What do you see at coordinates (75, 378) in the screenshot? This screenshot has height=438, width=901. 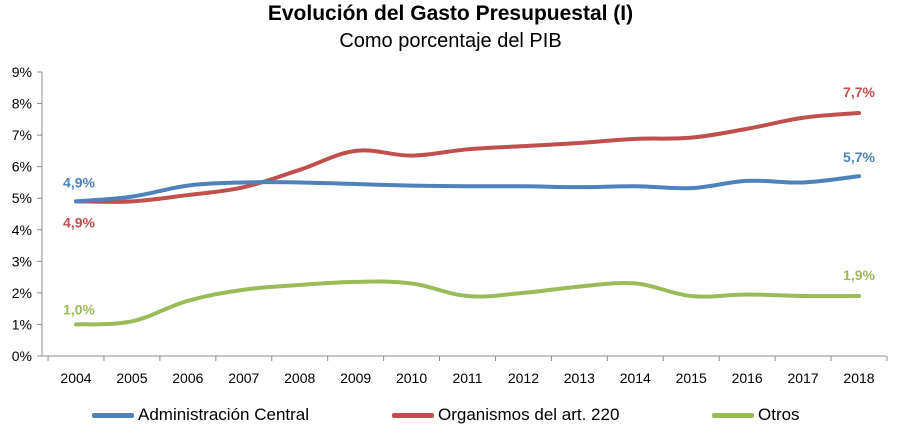 I see `x-tick-label: 2004` at bounding box center [75, 378].